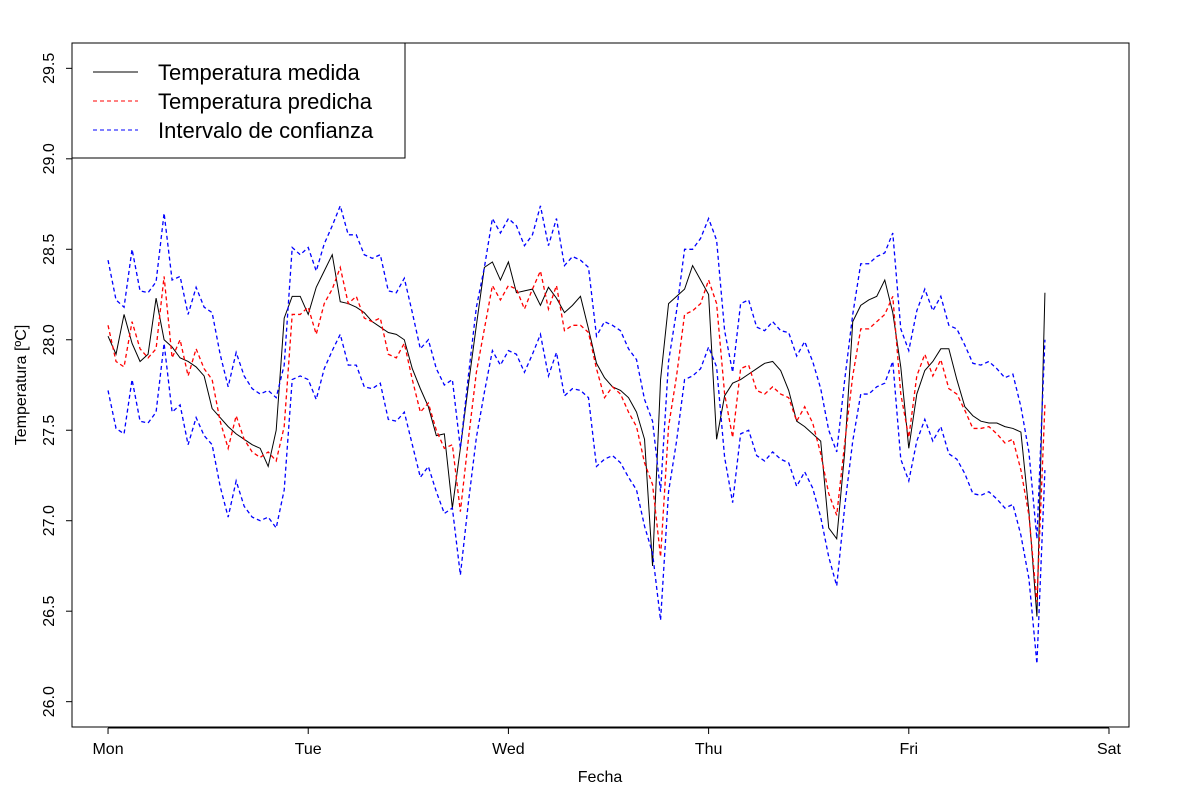  What do you see at coordinates (57, 385) in the screenshot?
I see `y-axis: 26.0 26.5 27.0 27.5 28.0 28.5 29.0 29.5` at bounding box center [57, 385].